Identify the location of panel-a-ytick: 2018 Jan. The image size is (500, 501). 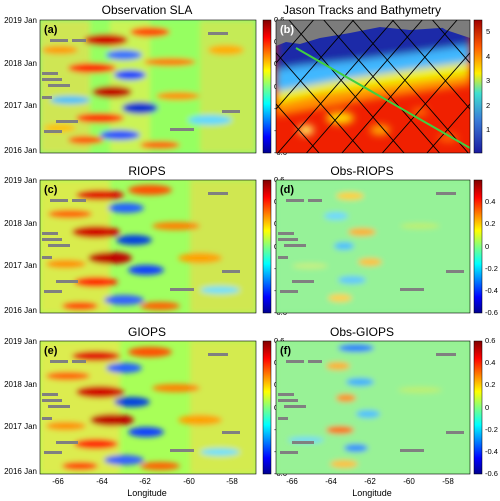
(20, 63).